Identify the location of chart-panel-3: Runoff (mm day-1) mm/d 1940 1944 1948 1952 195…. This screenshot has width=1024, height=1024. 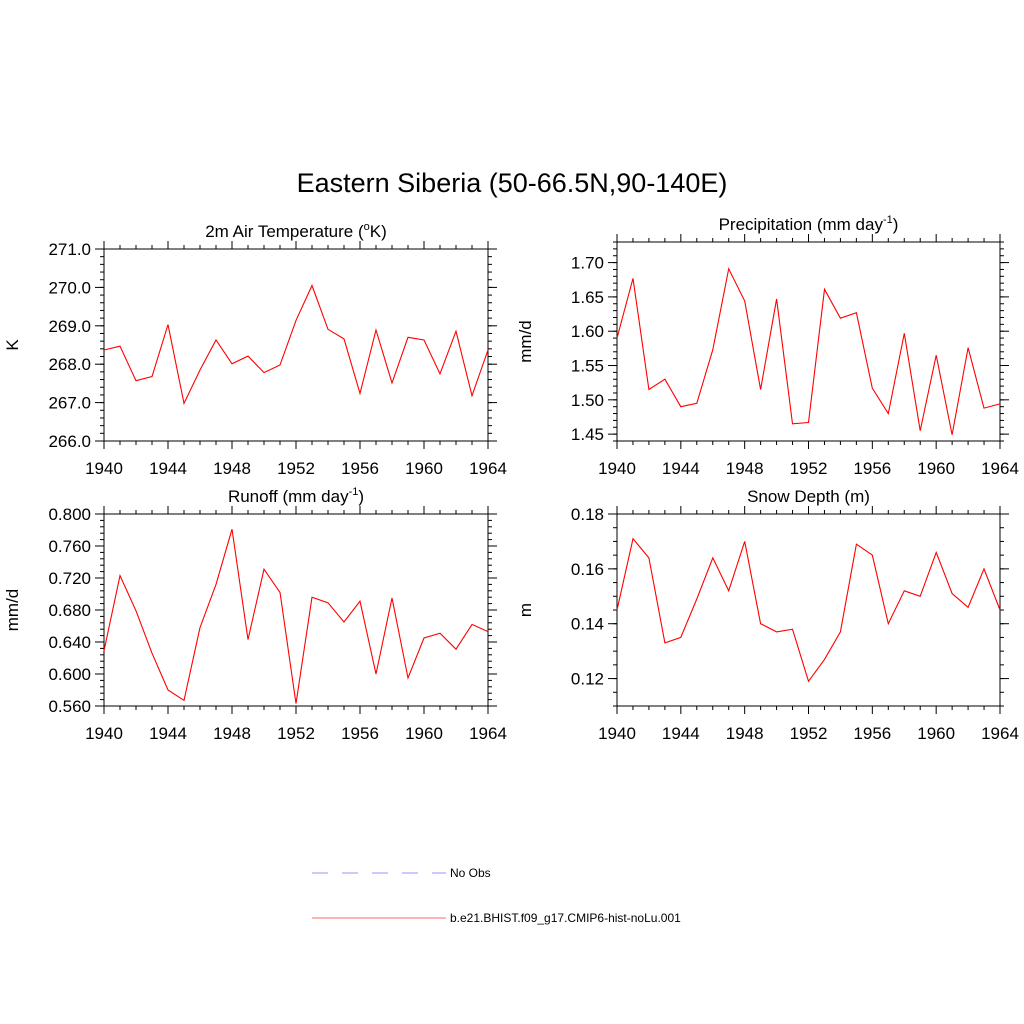
(255, 614).